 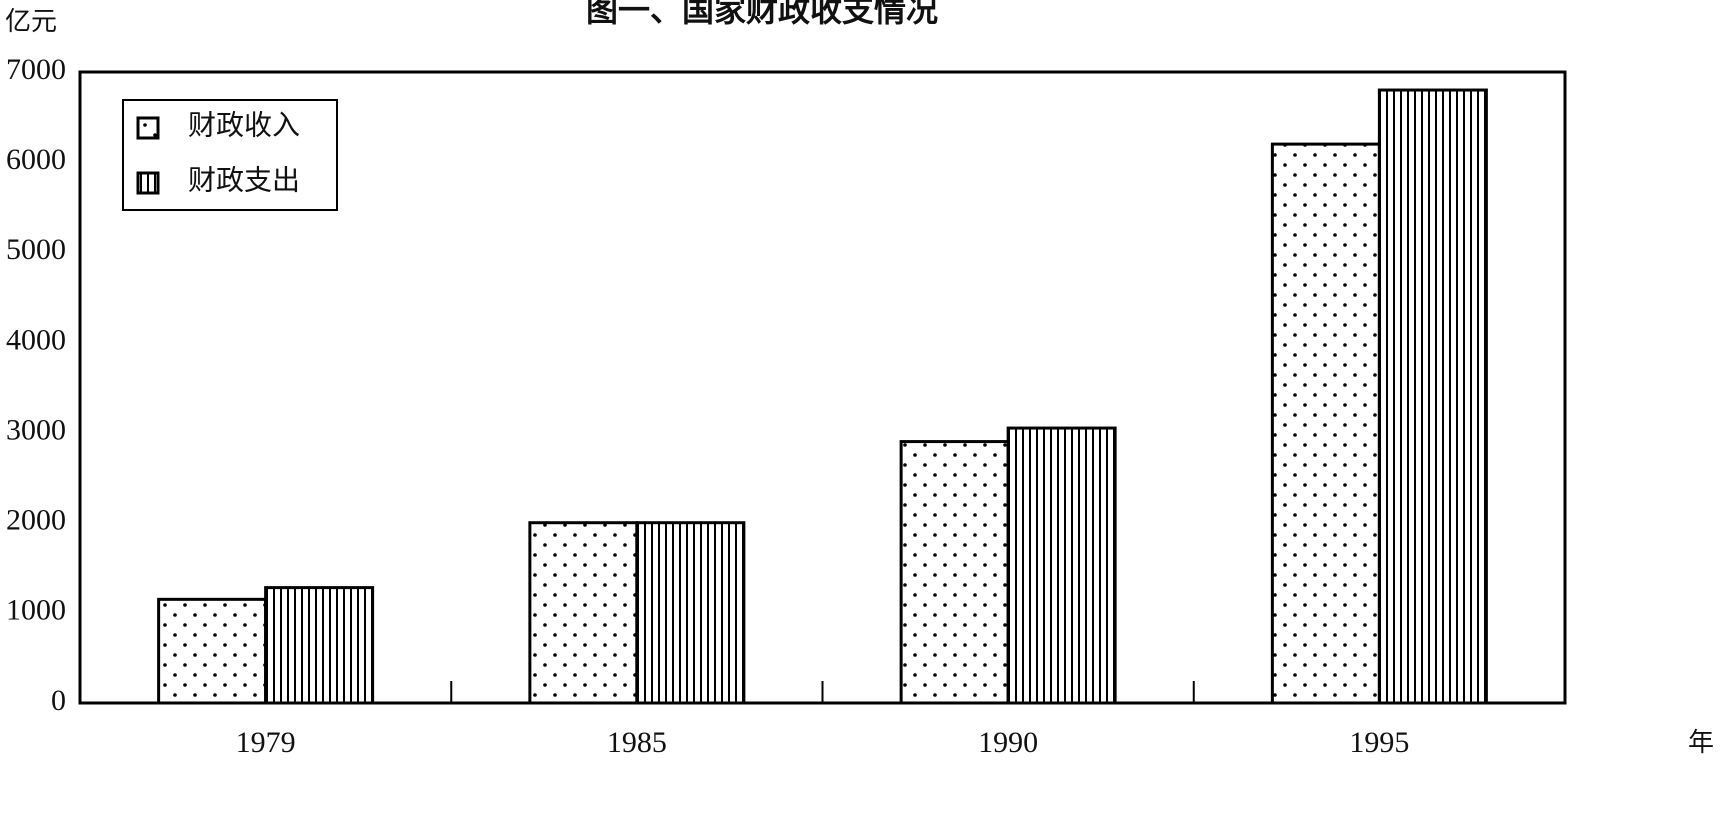 What do you see at coordinates (36, 249) in the screenshot?
I see `y-tick-label: 5000` at bounding box center [36, 249].